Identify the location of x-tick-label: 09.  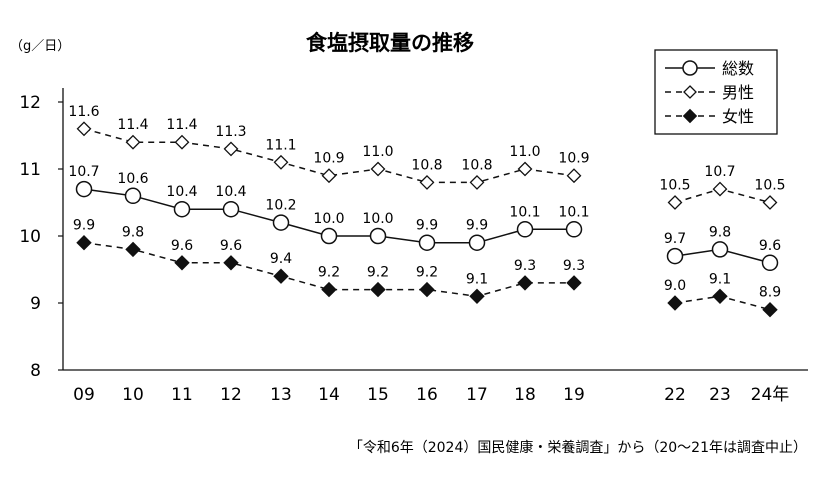
(84, 395).